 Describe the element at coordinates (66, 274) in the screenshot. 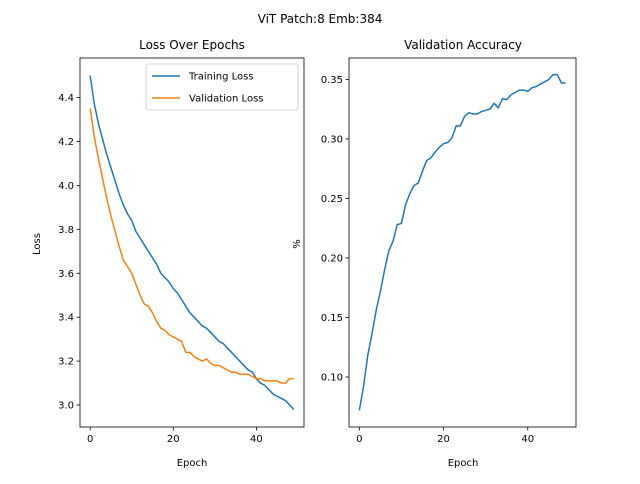

I see `loss-chart-ytick-label: 3.6` at that location.